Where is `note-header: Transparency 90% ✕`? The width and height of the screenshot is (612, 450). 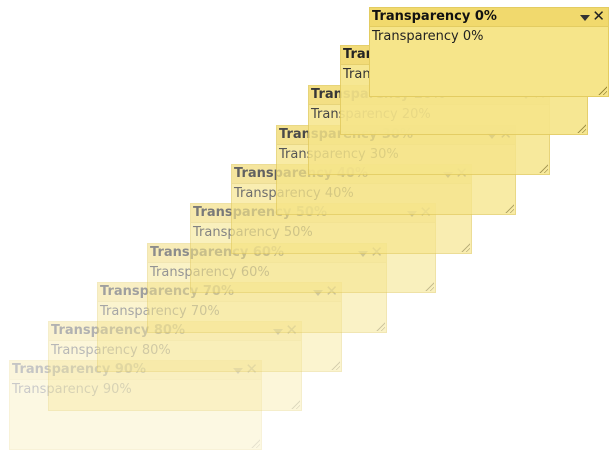
note-header: Transparency 90% ✕ is located at coordinates (135, 370).